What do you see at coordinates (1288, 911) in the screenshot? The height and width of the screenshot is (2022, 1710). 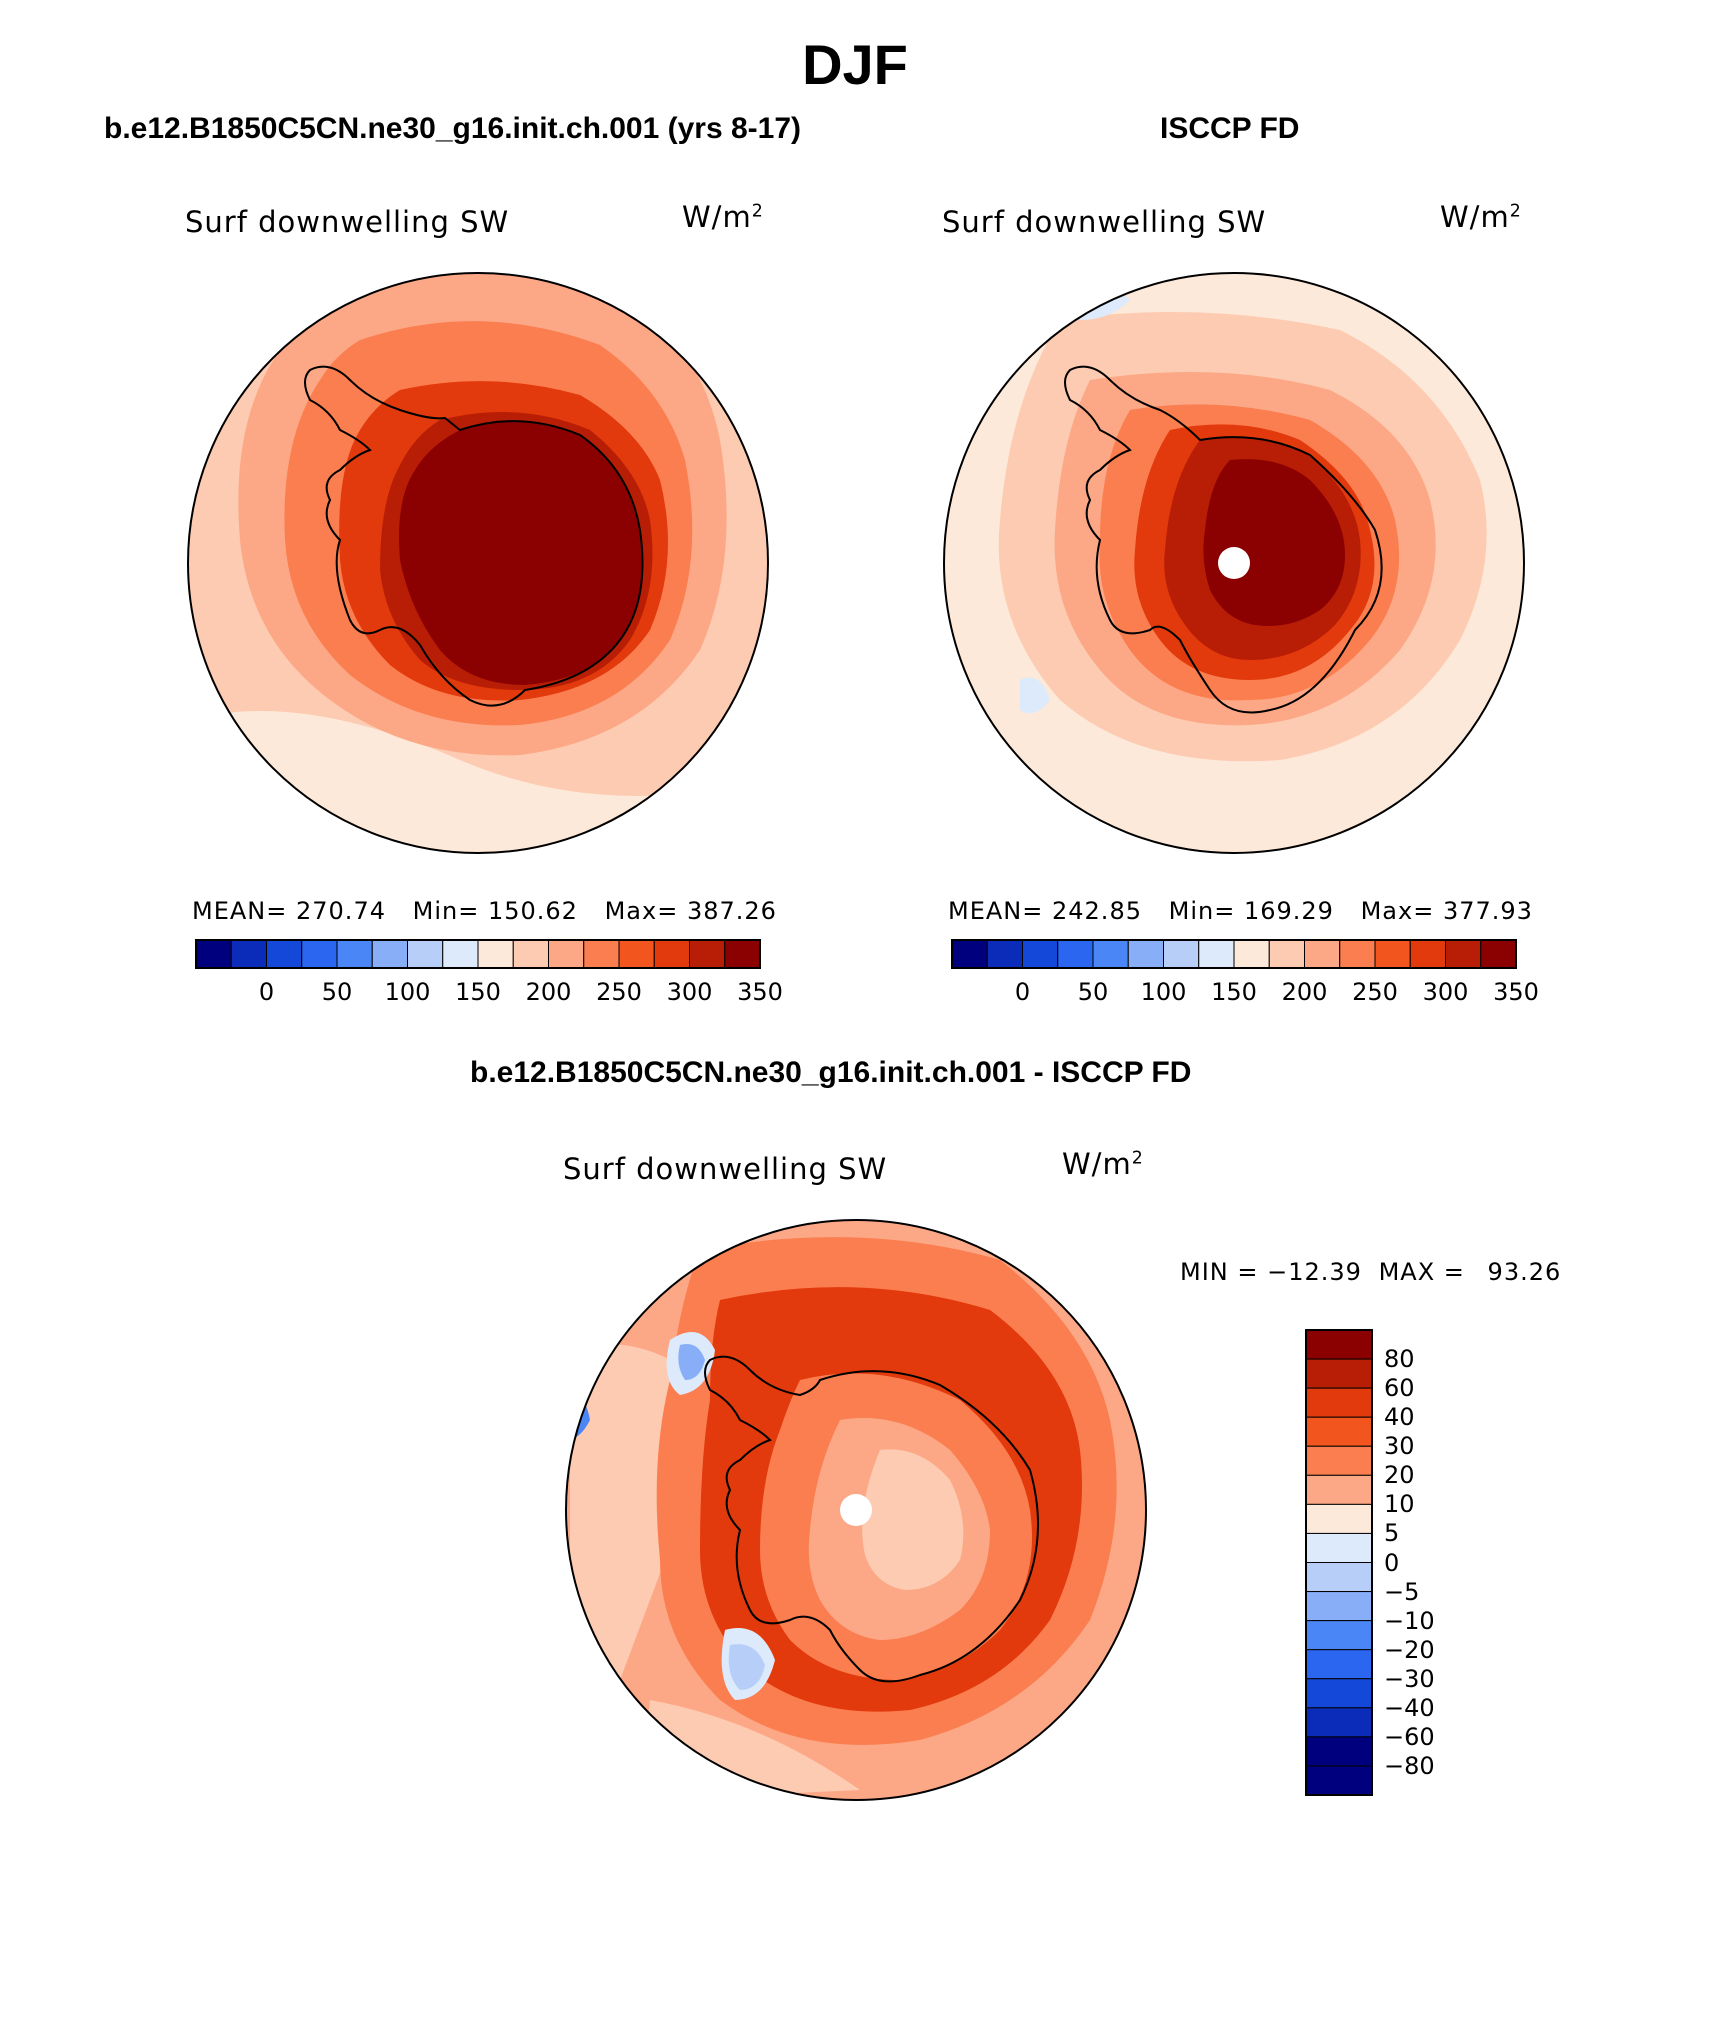 I see `min-value: 169.29` at bounding box center [1288, 911].